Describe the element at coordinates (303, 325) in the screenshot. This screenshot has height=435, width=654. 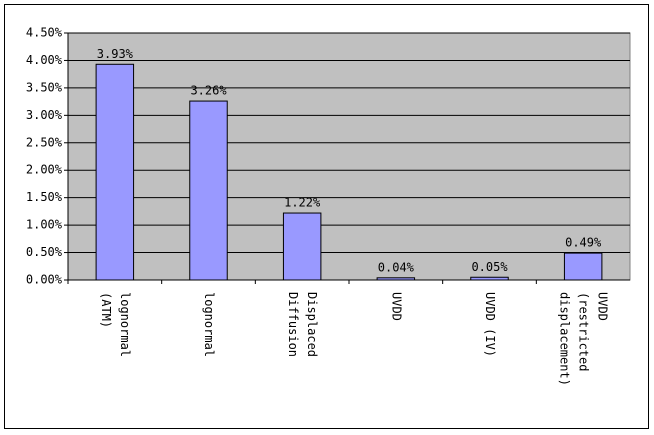
I see `x-tick-label: Displaced Diffusion` at that location.